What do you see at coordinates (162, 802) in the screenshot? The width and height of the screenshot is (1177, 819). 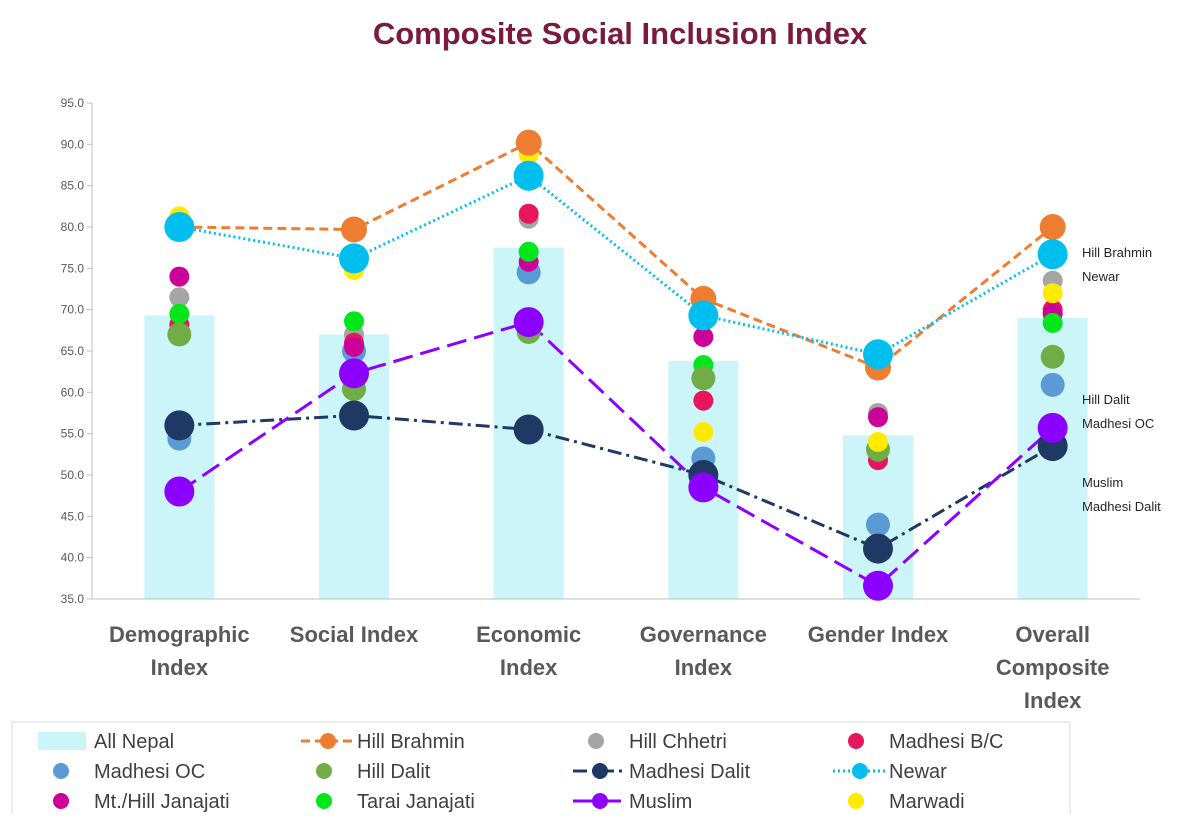 I see `legend-label: Mt./Hill Janajati` at bounding box center [162, 802].